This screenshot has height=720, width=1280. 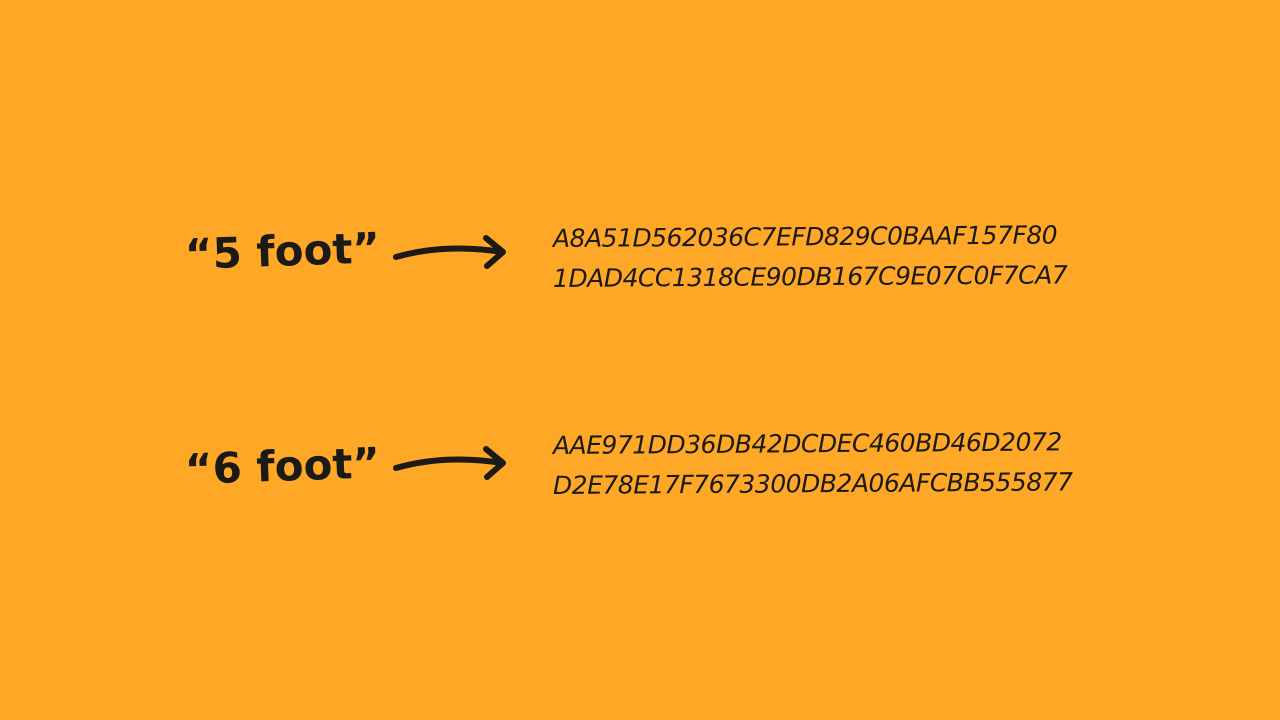 I want to click on input-text: “5 foot”, so click(x=282, y=251).